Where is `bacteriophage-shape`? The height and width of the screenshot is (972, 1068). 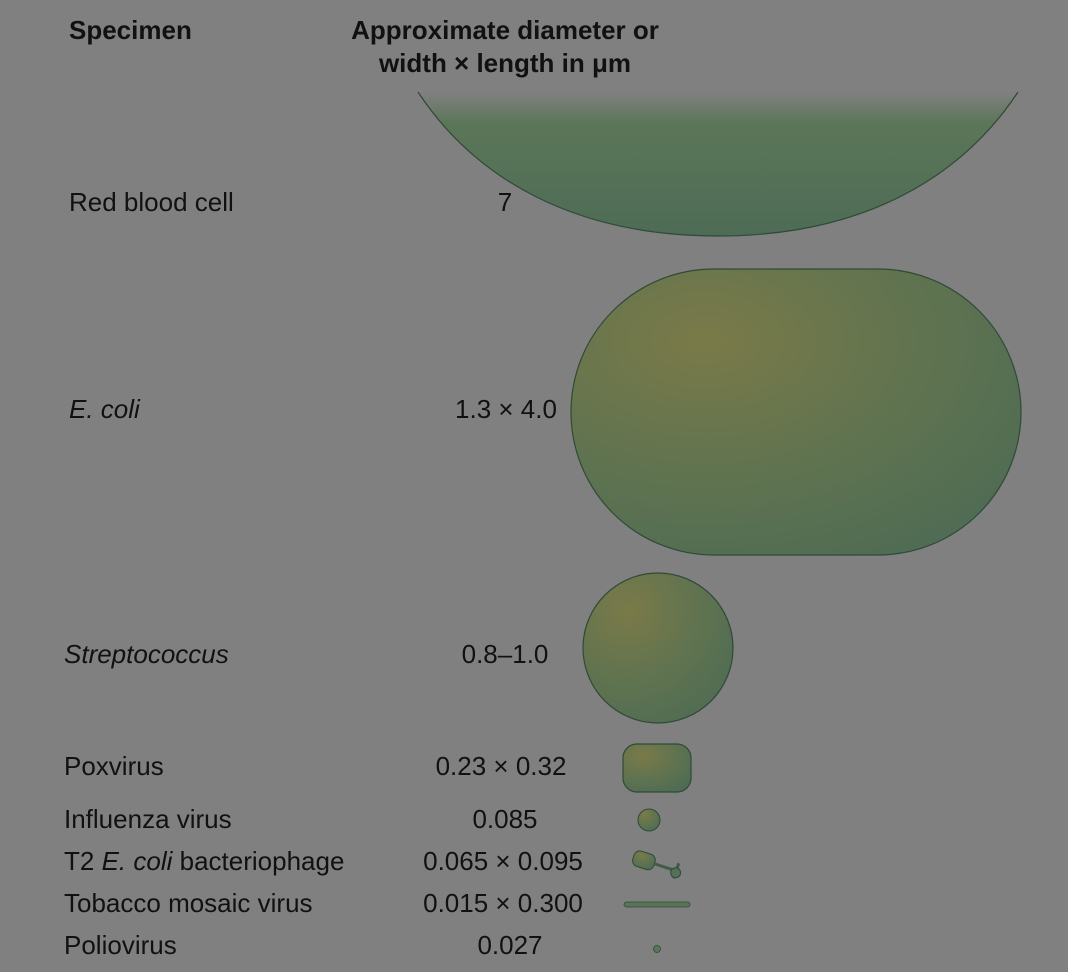 bacteriophage-shape is located at coordinates (657, 864).